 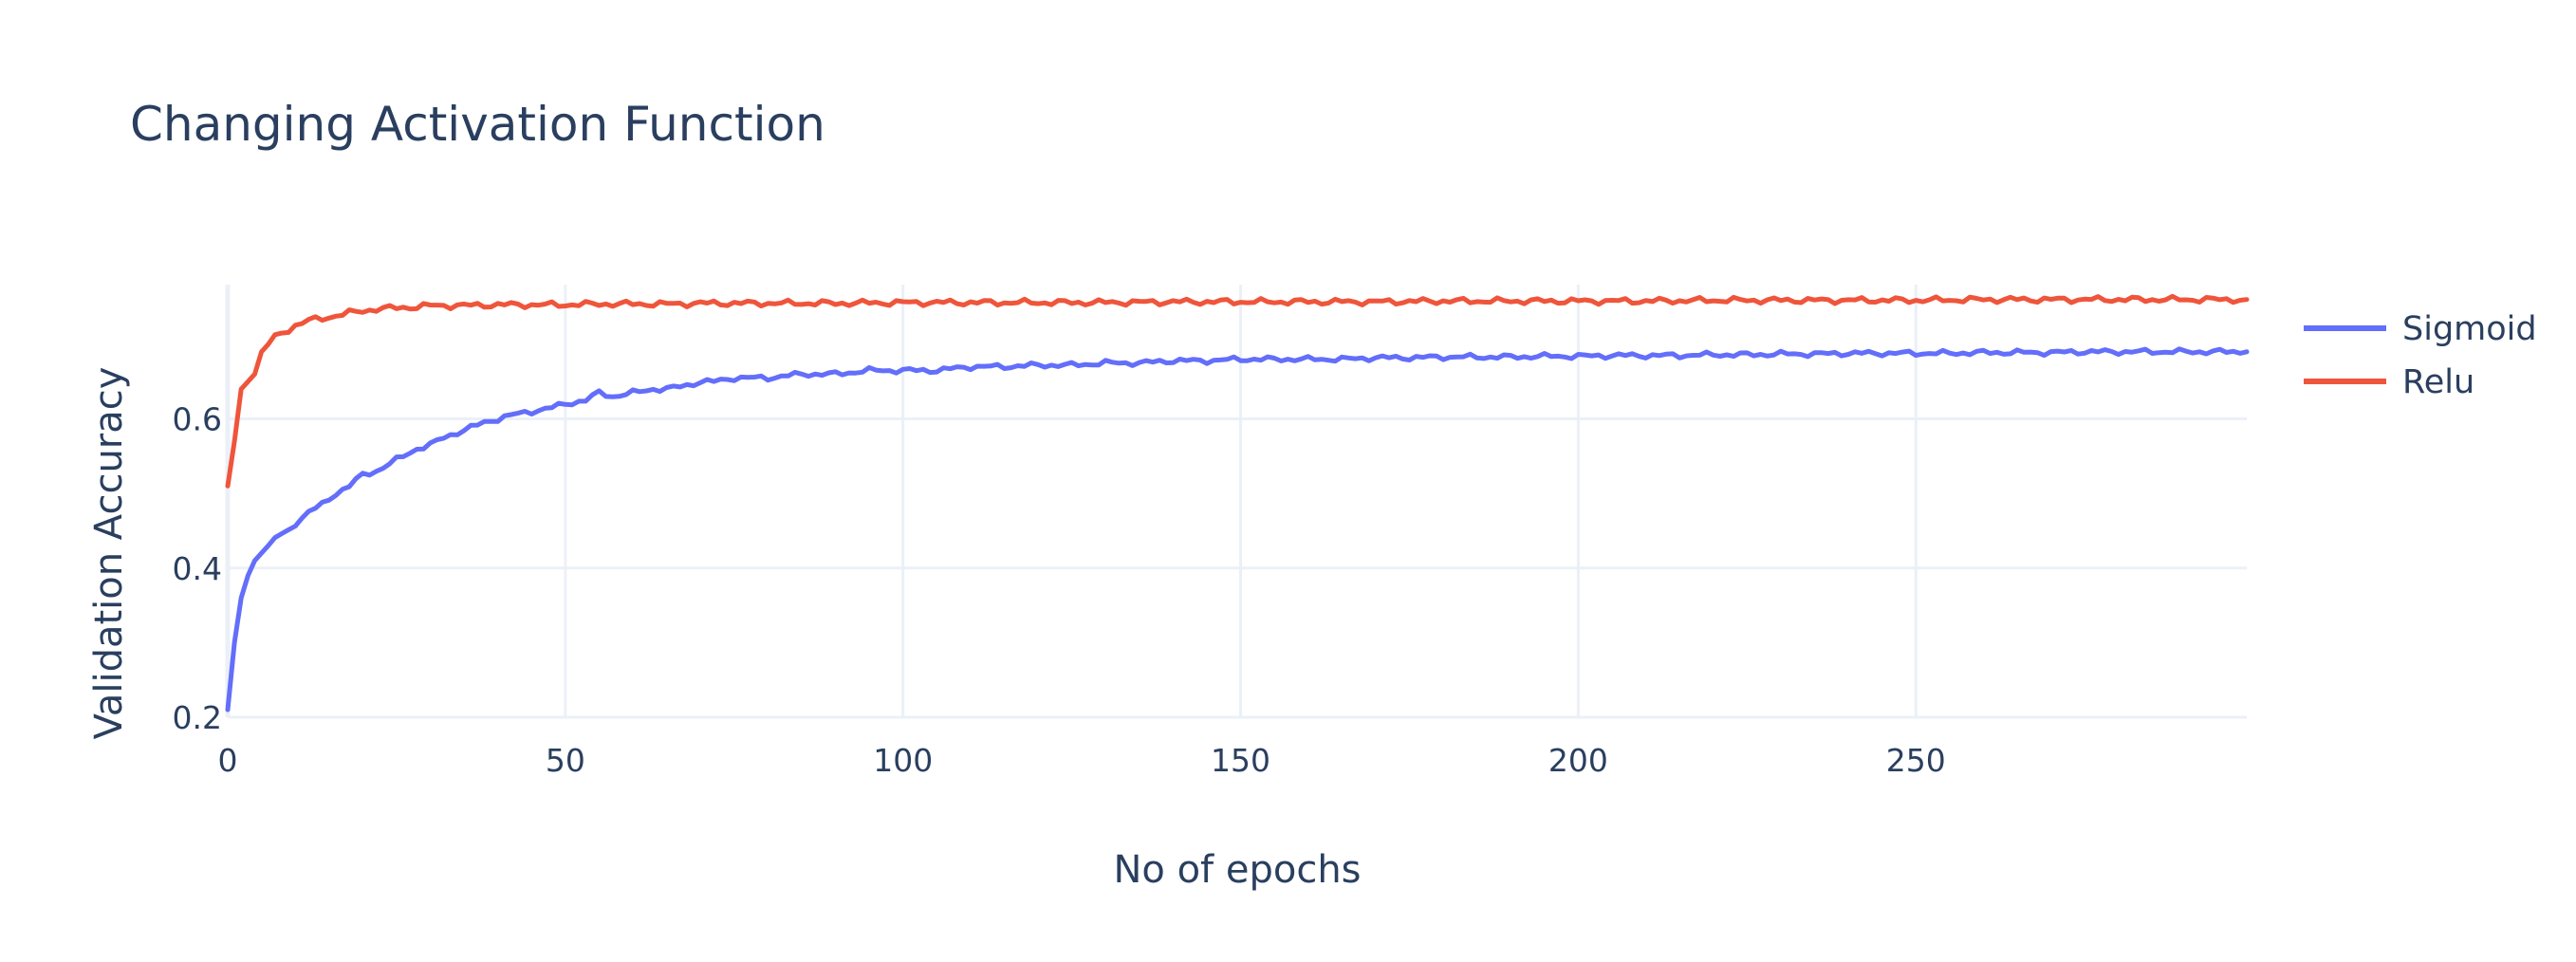 What do you see at coordinates (197, 419) in the screenshot?
I see `y-tick-label: 0.6` at bounding box center [197, 419].